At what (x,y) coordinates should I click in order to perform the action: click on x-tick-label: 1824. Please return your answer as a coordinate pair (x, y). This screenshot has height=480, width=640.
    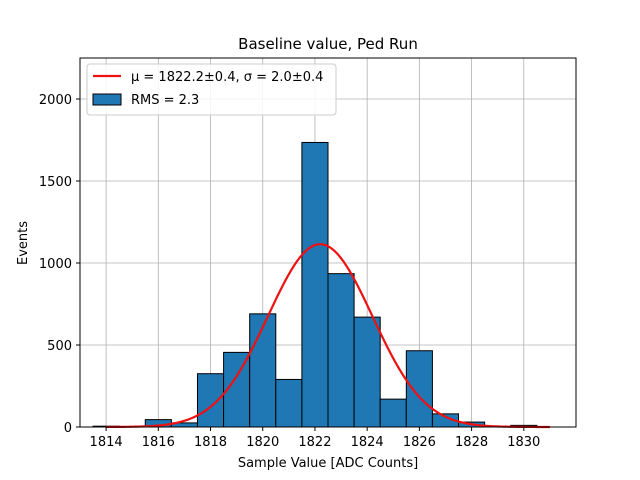
    Looking at the image, I should click on (367, 442).